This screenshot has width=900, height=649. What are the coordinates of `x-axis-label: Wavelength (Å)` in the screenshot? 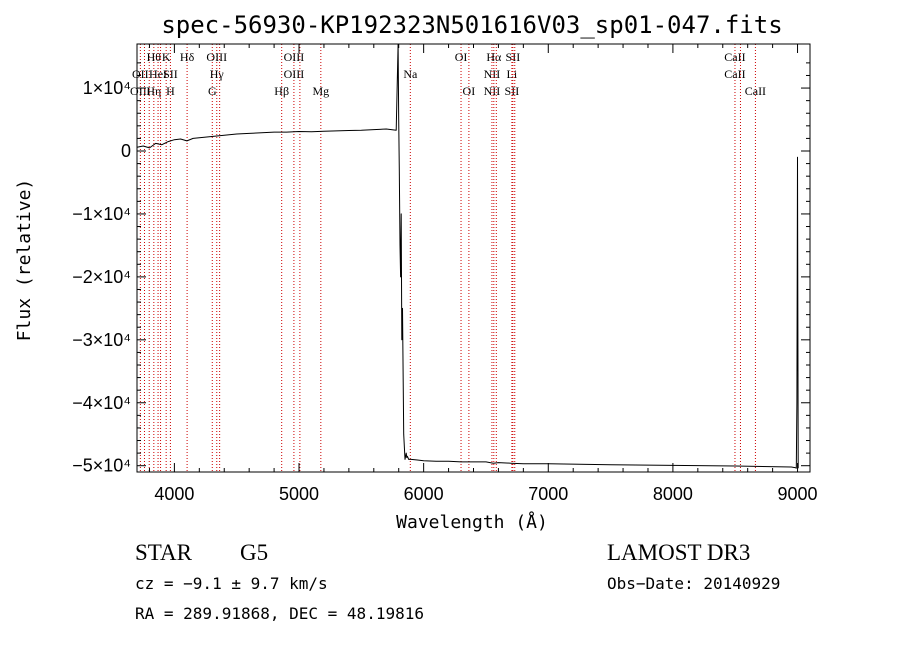 It's located at (472, 522).